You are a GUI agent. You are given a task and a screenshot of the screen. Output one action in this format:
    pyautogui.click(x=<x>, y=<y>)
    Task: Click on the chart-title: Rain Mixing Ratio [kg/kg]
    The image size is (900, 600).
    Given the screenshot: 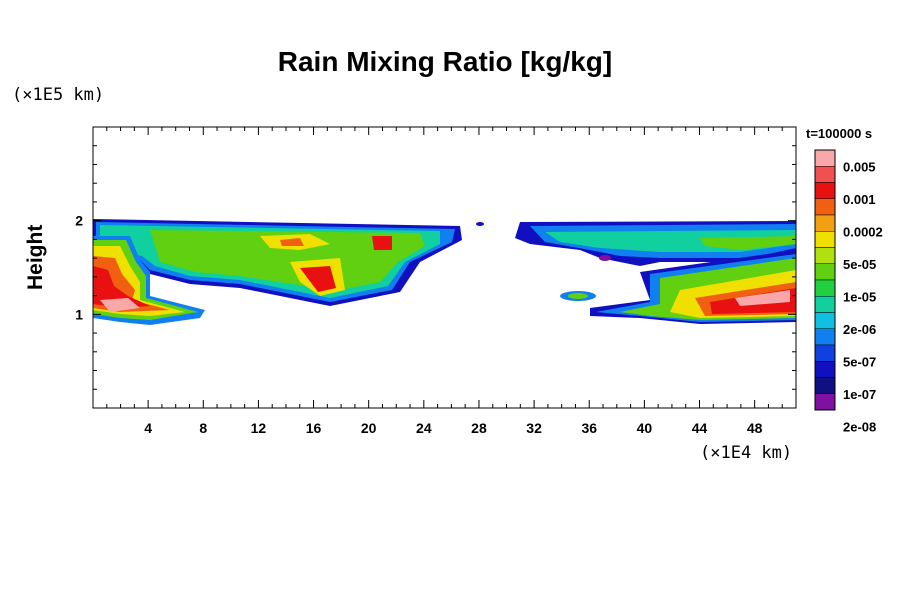 What is the action you would take?
    pyautogui.click(x=445, y=61)
    